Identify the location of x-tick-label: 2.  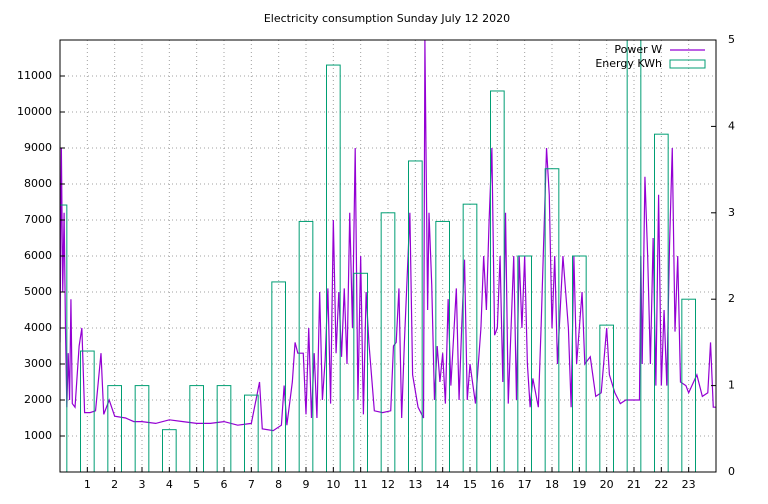
(114, 484).